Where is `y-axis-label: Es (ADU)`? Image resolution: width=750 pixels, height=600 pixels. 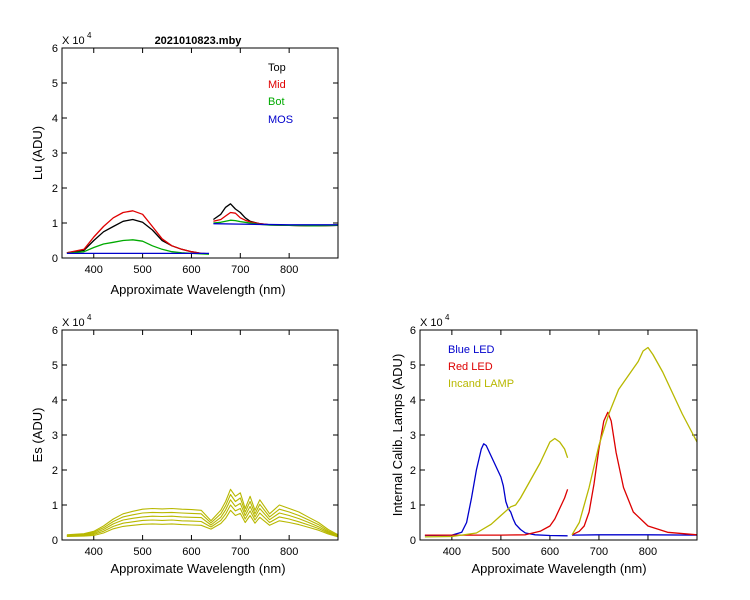 y-axis-label: Es (ADU) is located at coordinates (37, 435).